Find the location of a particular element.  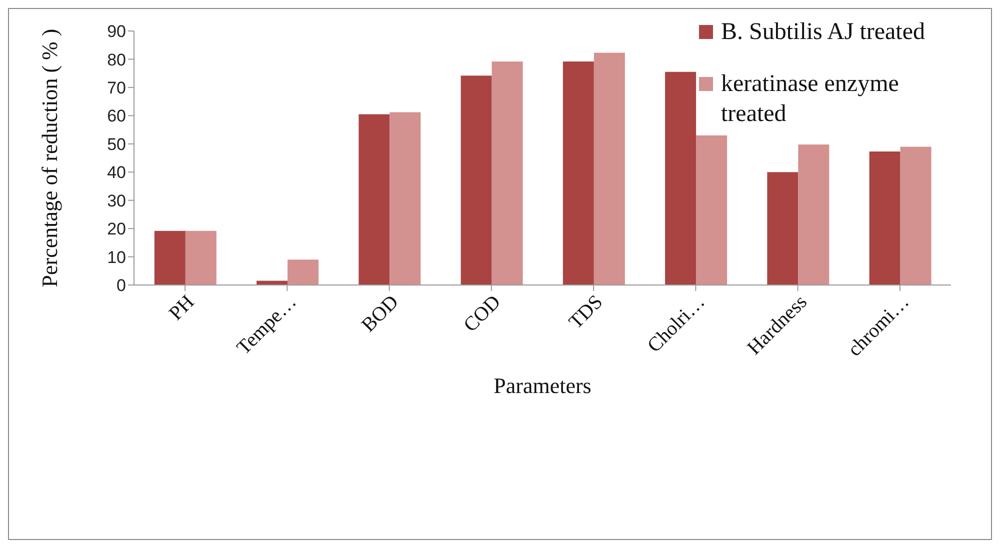

legend-label: B. Subtilis AJ treated is located at coordinates (823, 32).